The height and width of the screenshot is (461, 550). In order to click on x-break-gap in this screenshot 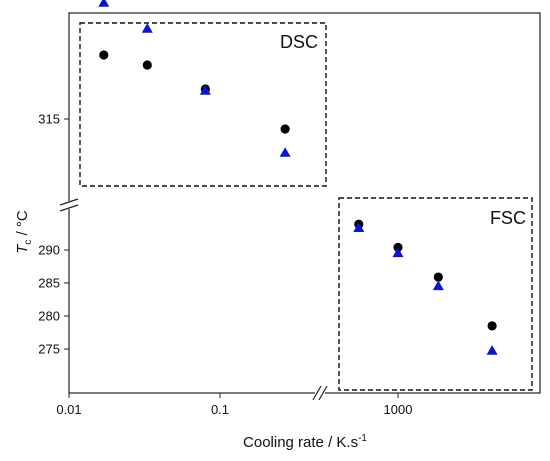, I will do `click(320, 393)`.